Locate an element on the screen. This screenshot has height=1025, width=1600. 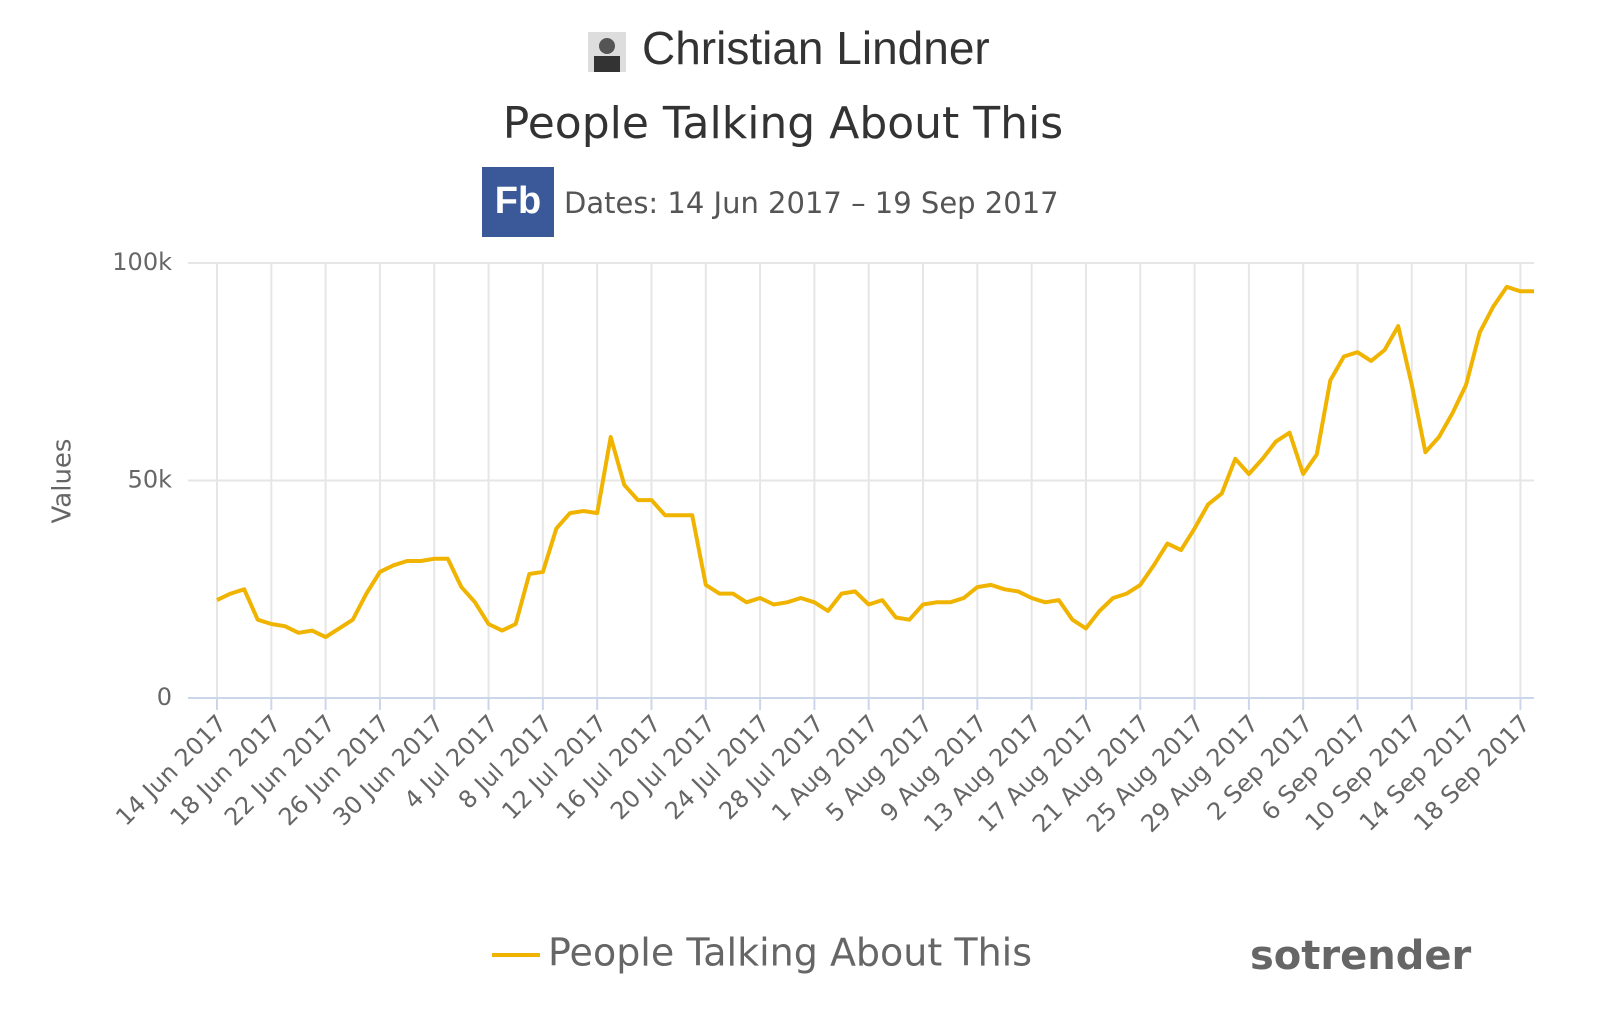
subtitle: Dates: 14 Jun 2017 – 19 Sep 2017 is located at coordinates (811, 203).